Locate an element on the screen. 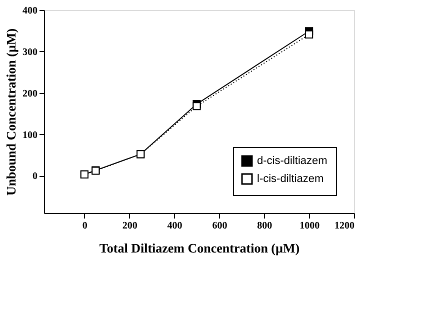 Image resolution: width=440 pixels, height=325 pixels. legend-label: l-cis-diltiazem is located at coordinates (290, 179).